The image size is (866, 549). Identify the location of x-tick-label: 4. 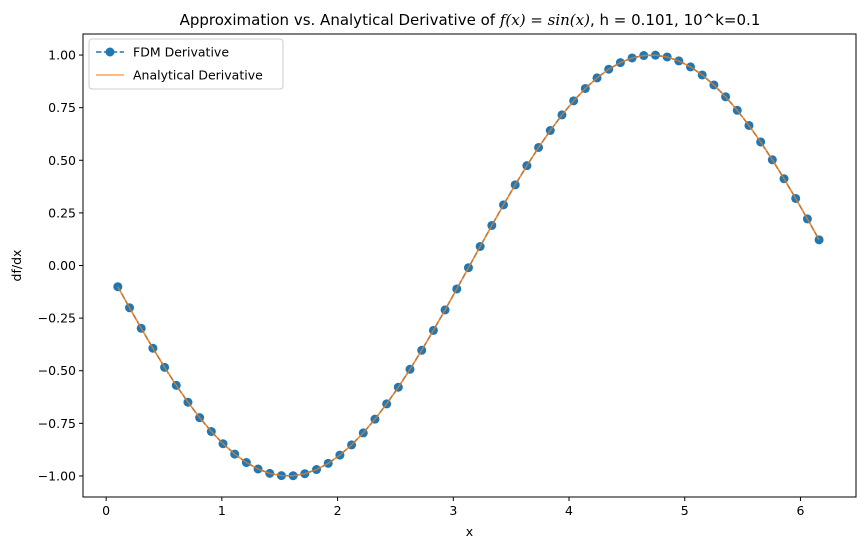
(569, 510).